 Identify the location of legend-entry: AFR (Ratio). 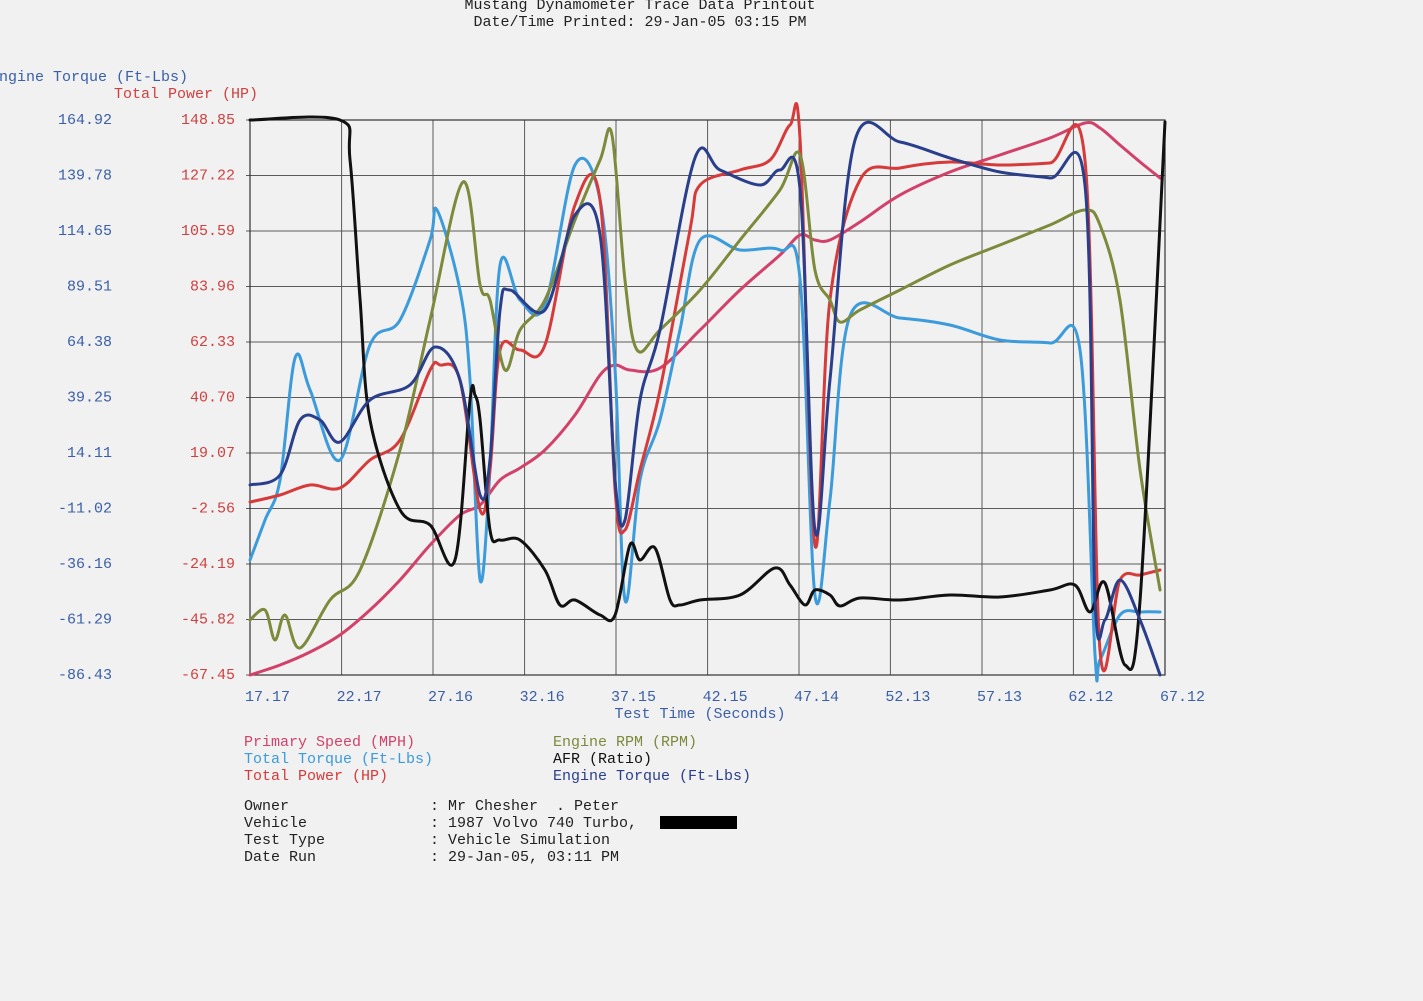
(602, 759).